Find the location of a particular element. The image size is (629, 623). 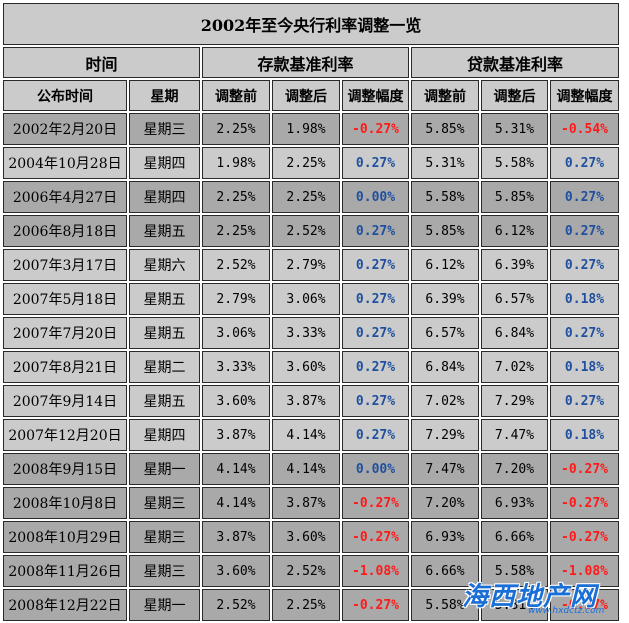

column-header-loan-change: 调整幅度 is located at coordinates (584, 95).